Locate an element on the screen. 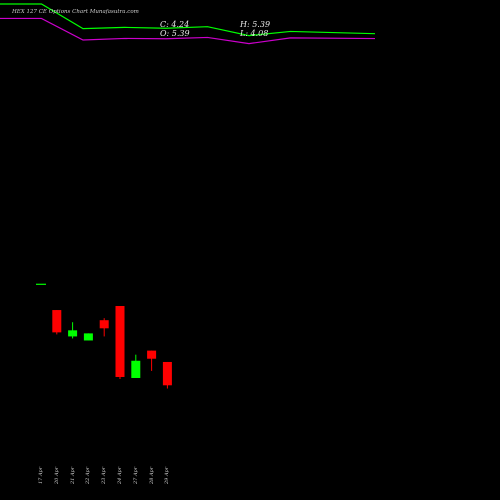 Image resolution: width=500 pixels, height=500 pixels. x-tick-label: 22 Apr is located at coordinates (88, 475).